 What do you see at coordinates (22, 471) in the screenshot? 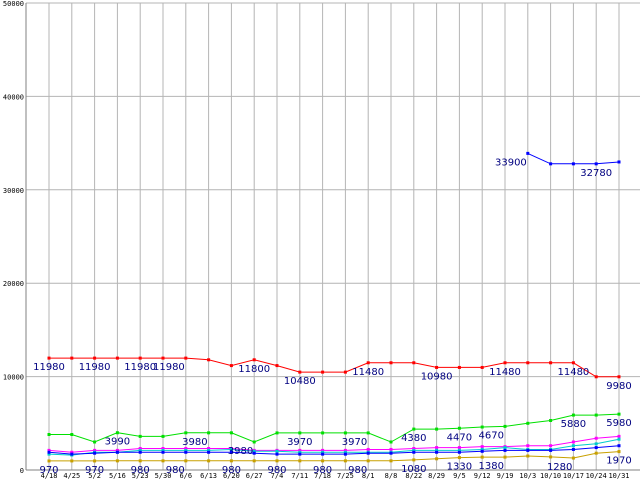
I see `y-tick-label: 0` at bounding box center [22, 471].